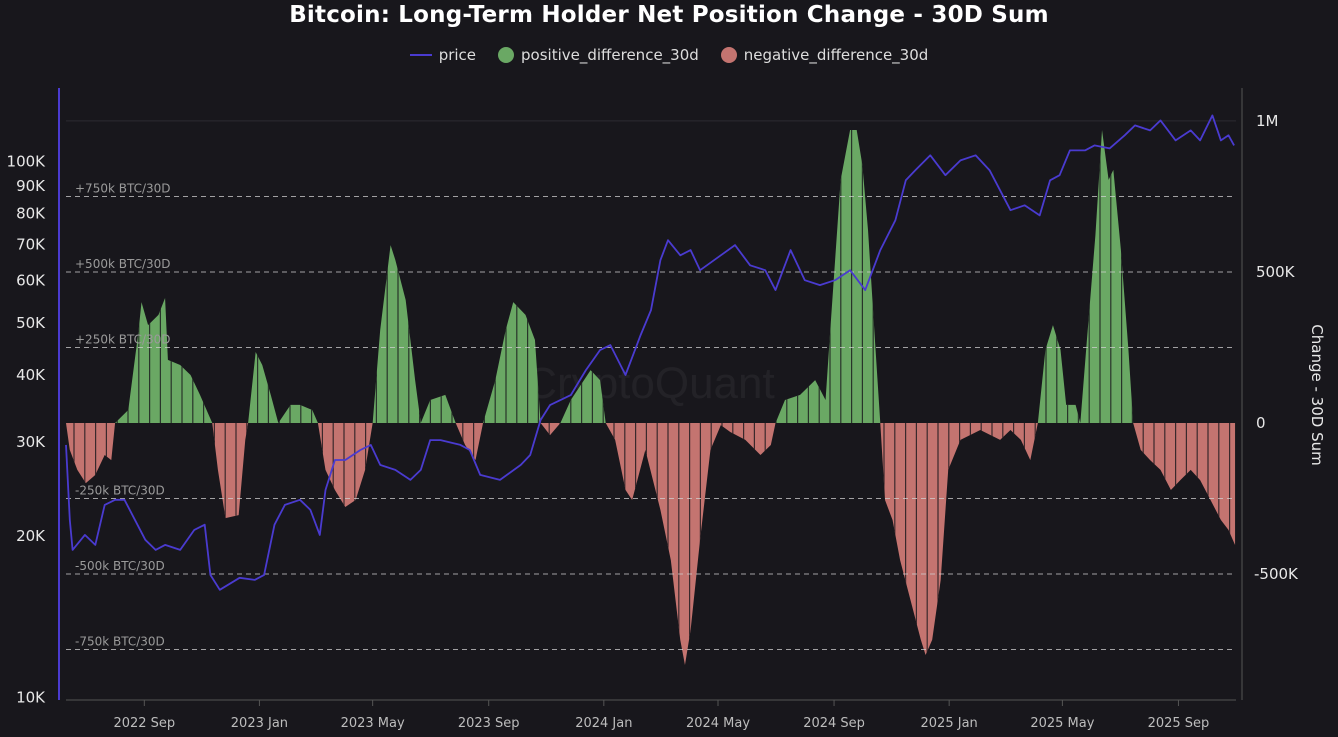 The height and width of the screenshot is (737, 1338). What do you see at coordinates (31, 442) in the screenshot?
I see `y-left-tick-label: 30K` at bounding box center [31, 442].